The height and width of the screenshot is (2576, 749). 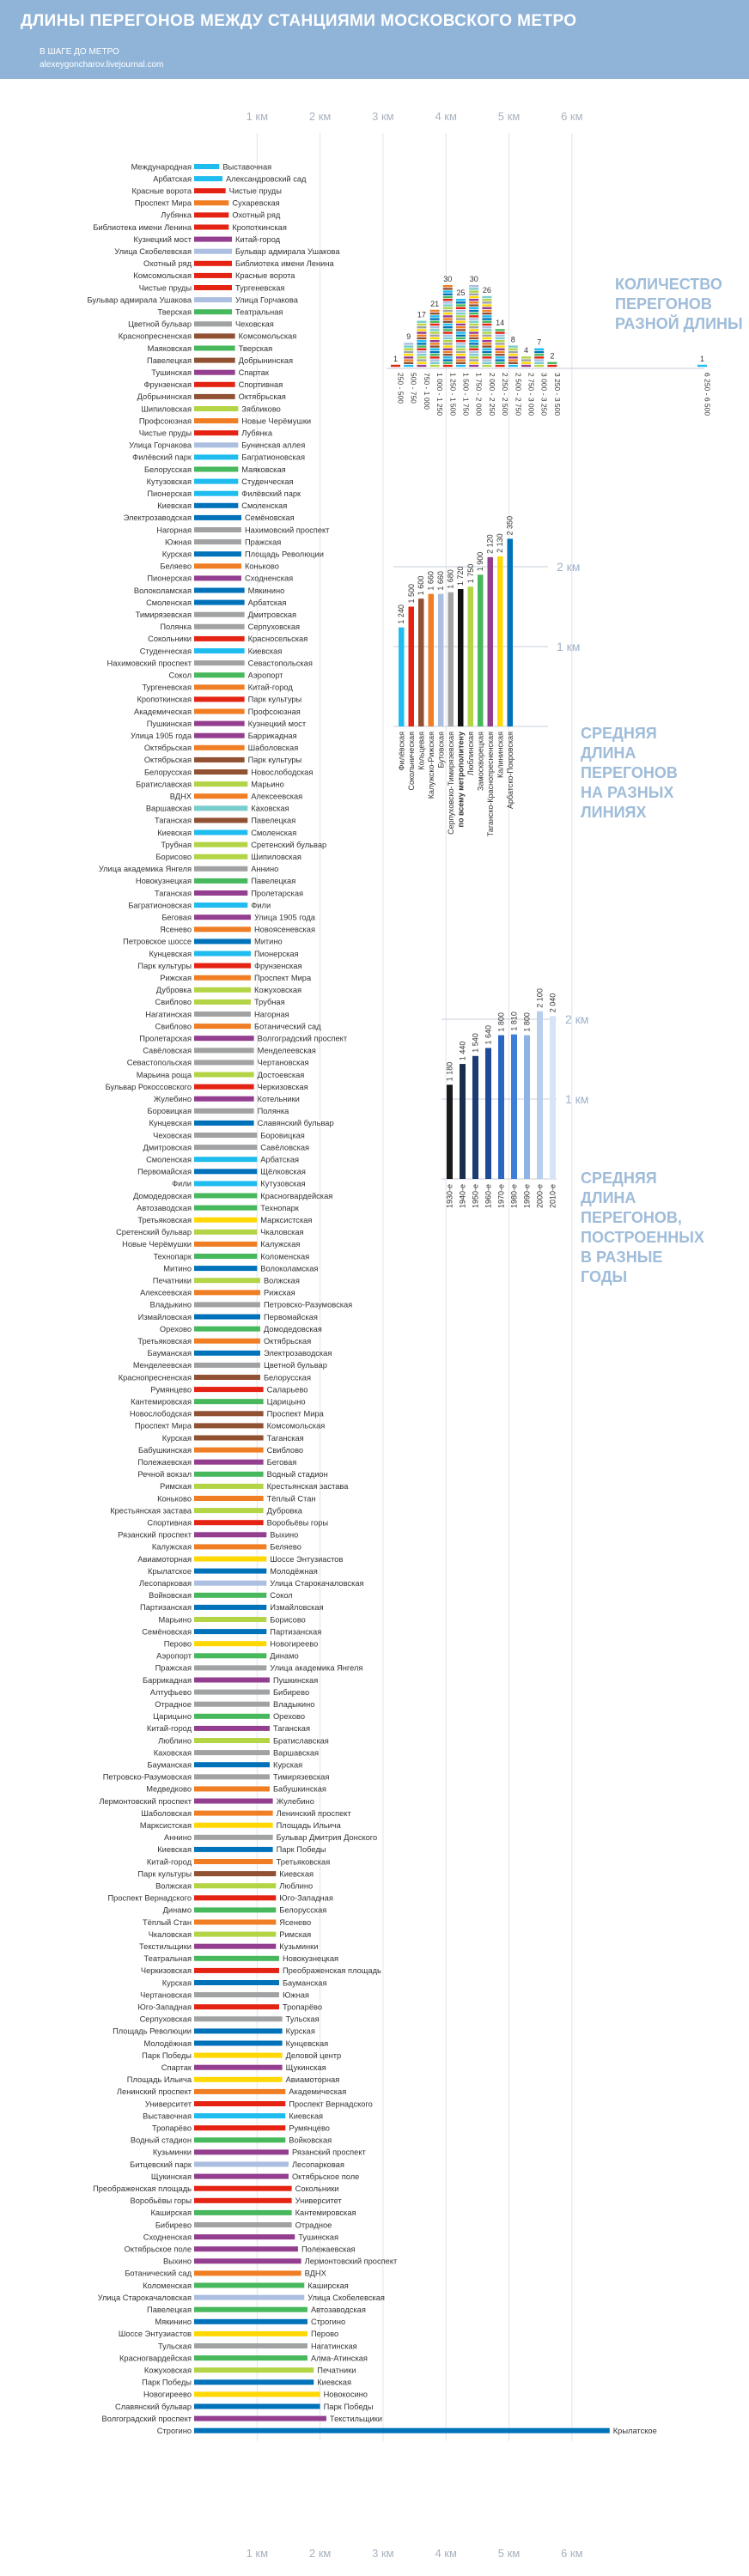 I want to click on segment-from-188: Строгино, so click(x=174, y=2431).